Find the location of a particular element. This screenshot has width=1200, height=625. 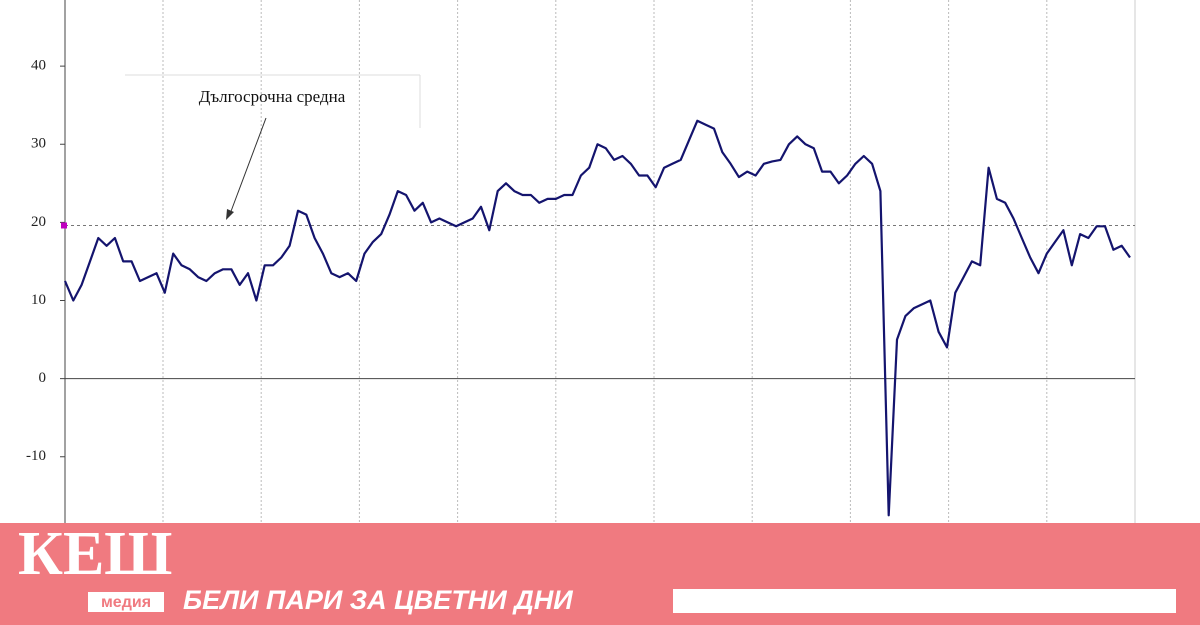

y-tick-label: 30 is located at coordinates (38, 144).